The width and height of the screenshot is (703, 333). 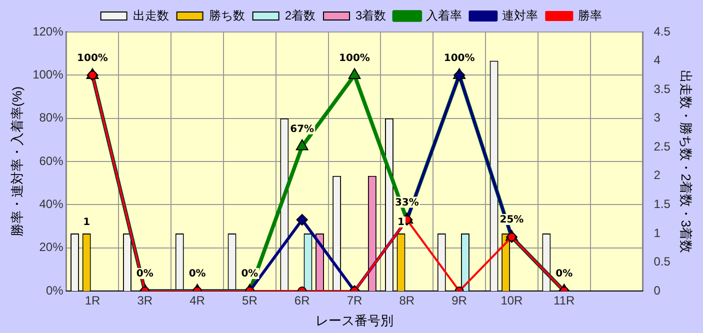 I want to click on x-tick-label: 1R, so click(x=92, y=301).